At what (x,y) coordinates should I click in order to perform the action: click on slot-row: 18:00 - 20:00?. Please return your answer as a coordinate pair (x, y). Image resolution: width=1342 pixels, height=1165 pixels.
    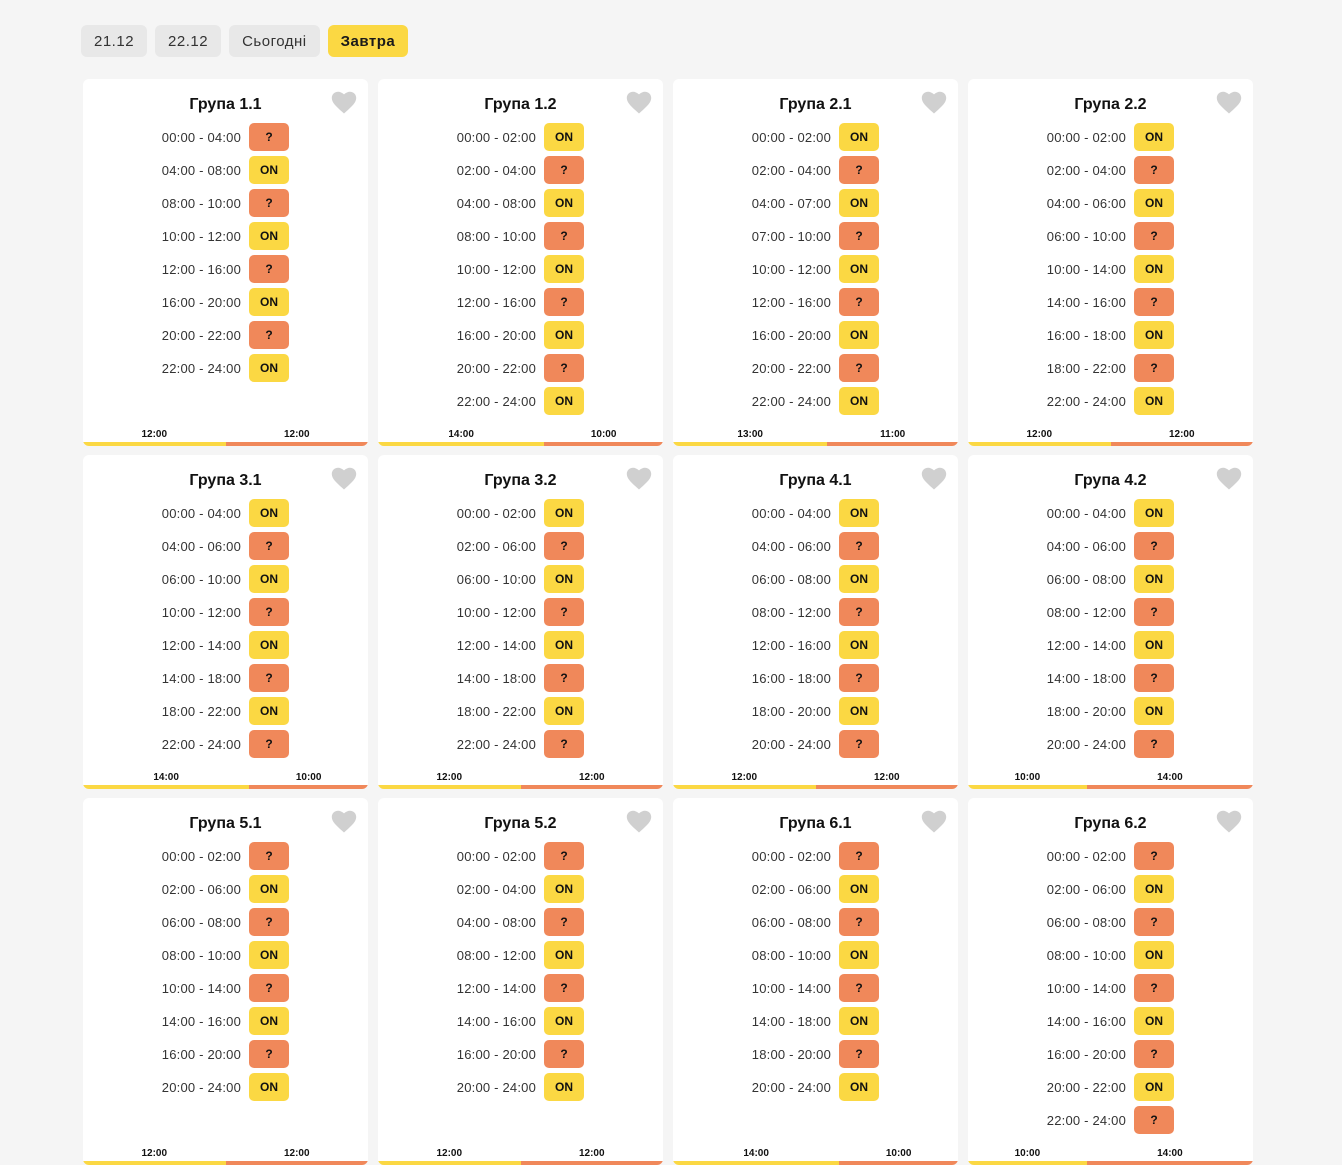
    Looking at the image, I should click on (815, 1056).